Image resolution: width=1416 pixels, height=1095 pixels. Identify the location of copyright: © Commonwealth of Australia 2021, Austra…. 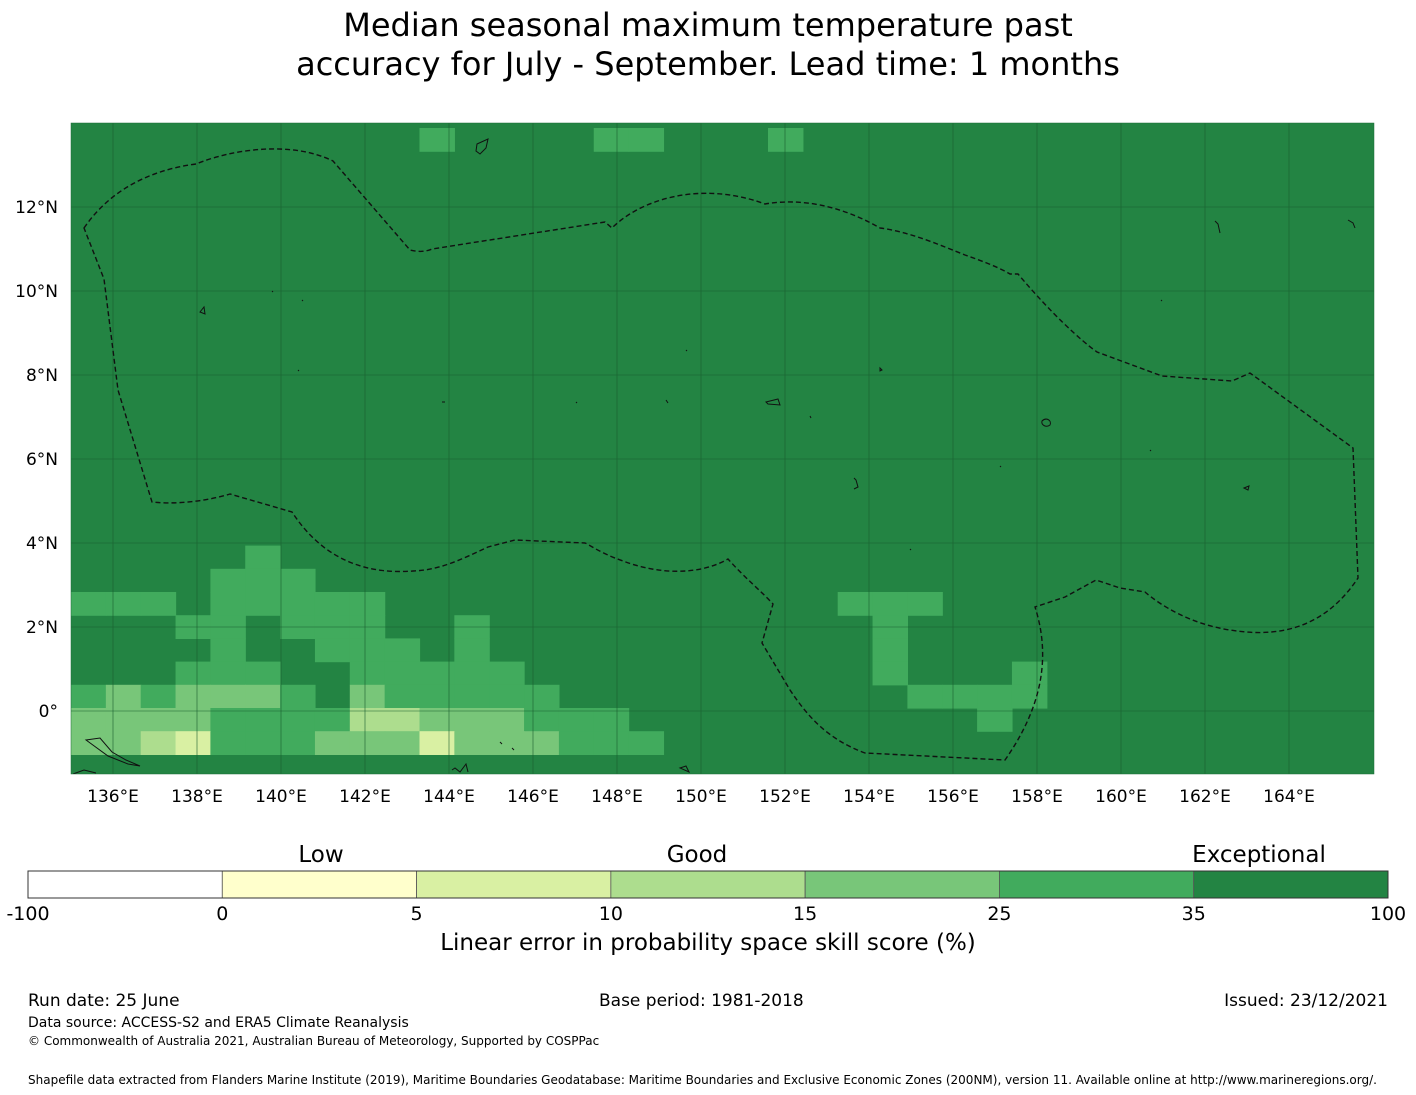
(314, 1041).